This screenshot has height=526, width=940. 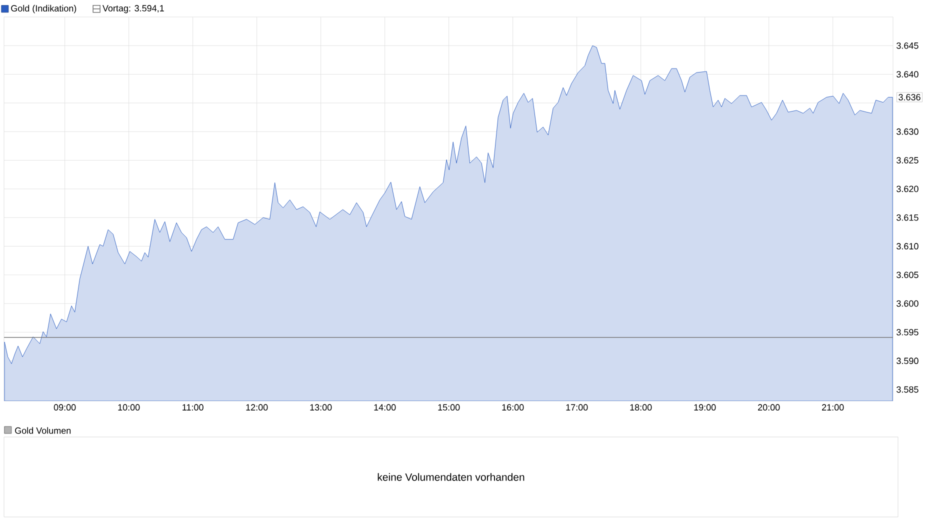 What do you see at coordinates (907, 332) in the screenshot?
I see `y-tick-label: 3.595` at bounding box center [907, 332].